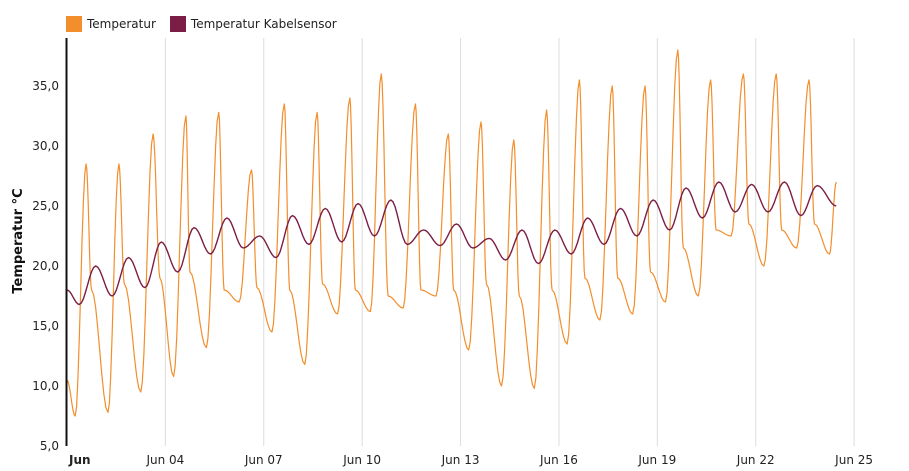 Image resolution: width=909 pixels, height=471 pixels. I want to click on y-tick-label: 30,0, so click(45, 146).